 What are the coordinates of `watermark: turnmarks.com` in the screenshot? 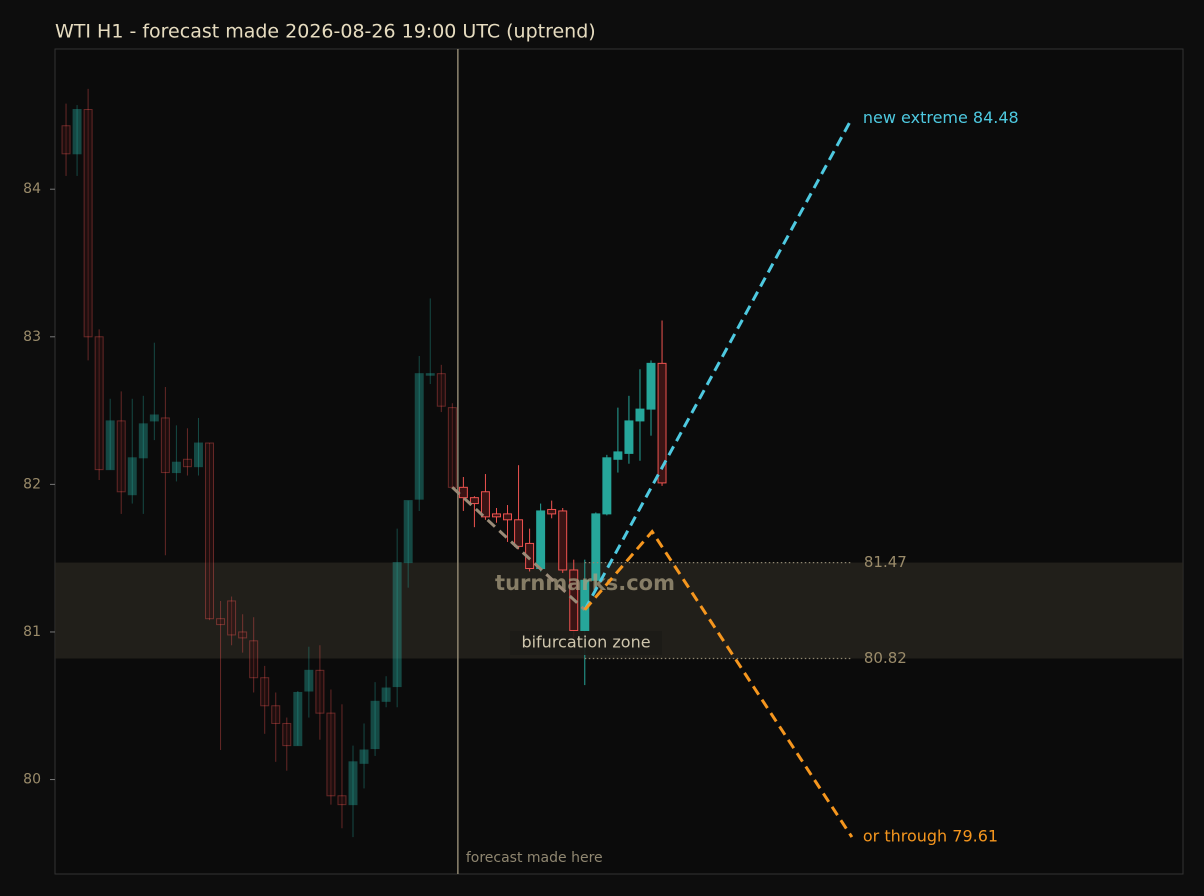 It's located at (585, 583).